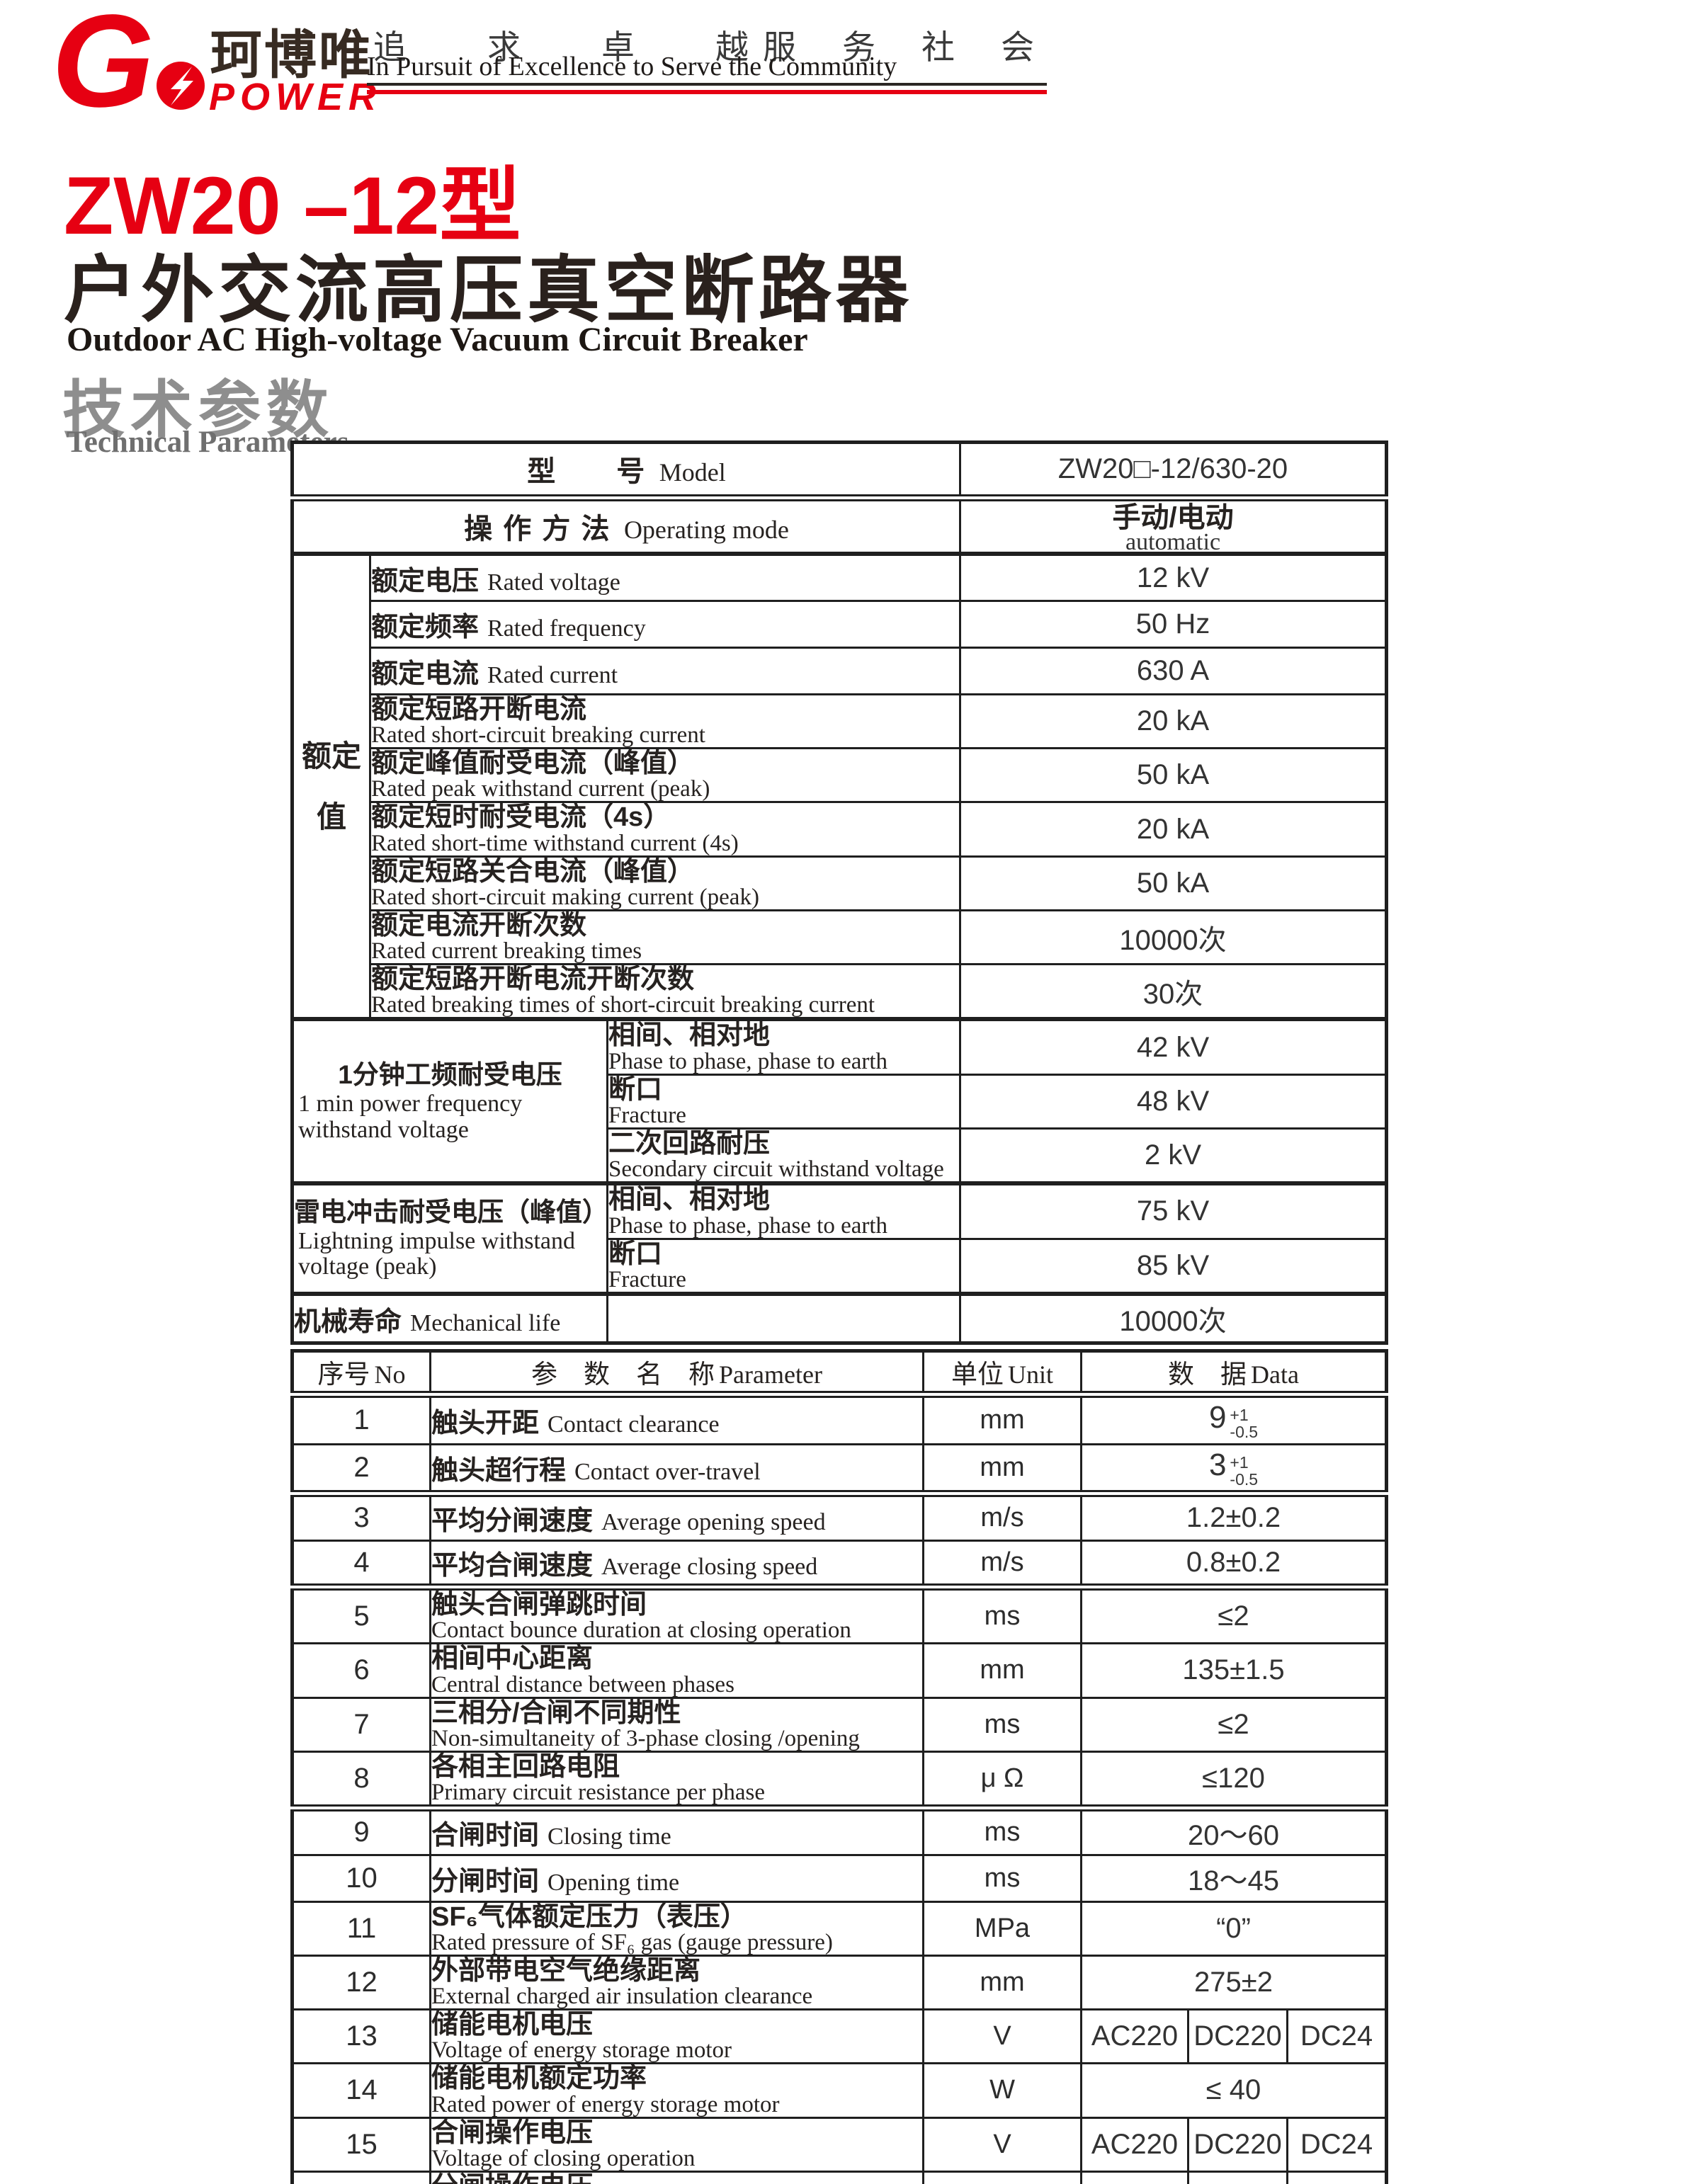 This screenshot has height=2184, width=1702. What do you see at coordinates (1173, 776) in the screenshot?
I see `param-value: 50 kA` at bounding box center [1173, 776].